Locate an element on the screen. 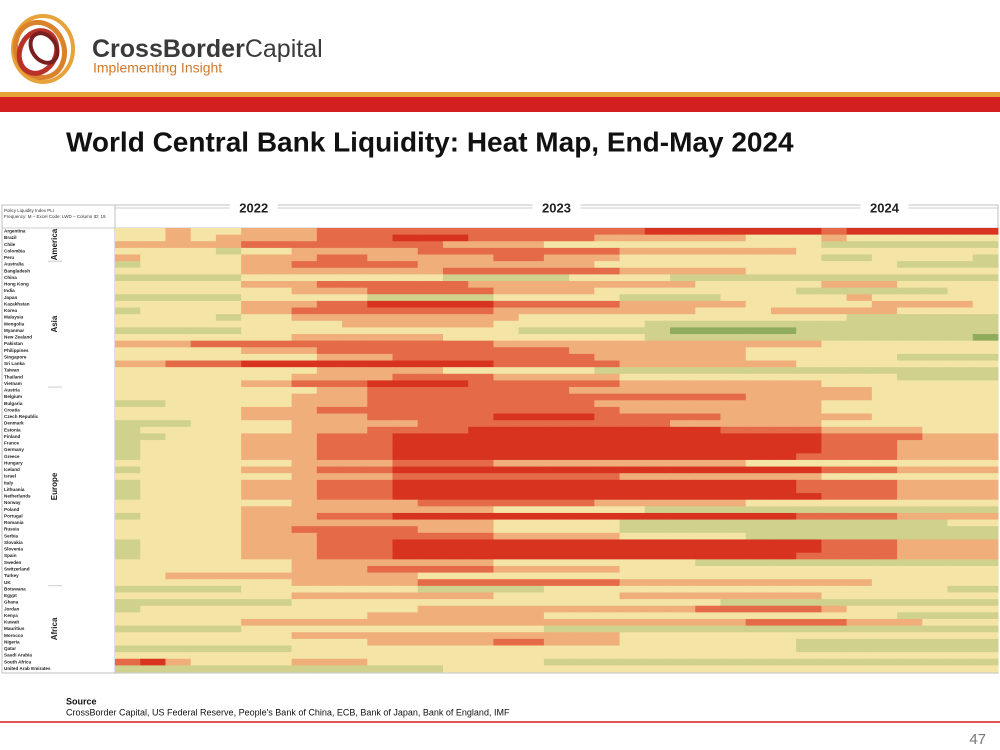  row-label: Slovakia is located at coordinates (13, 542).